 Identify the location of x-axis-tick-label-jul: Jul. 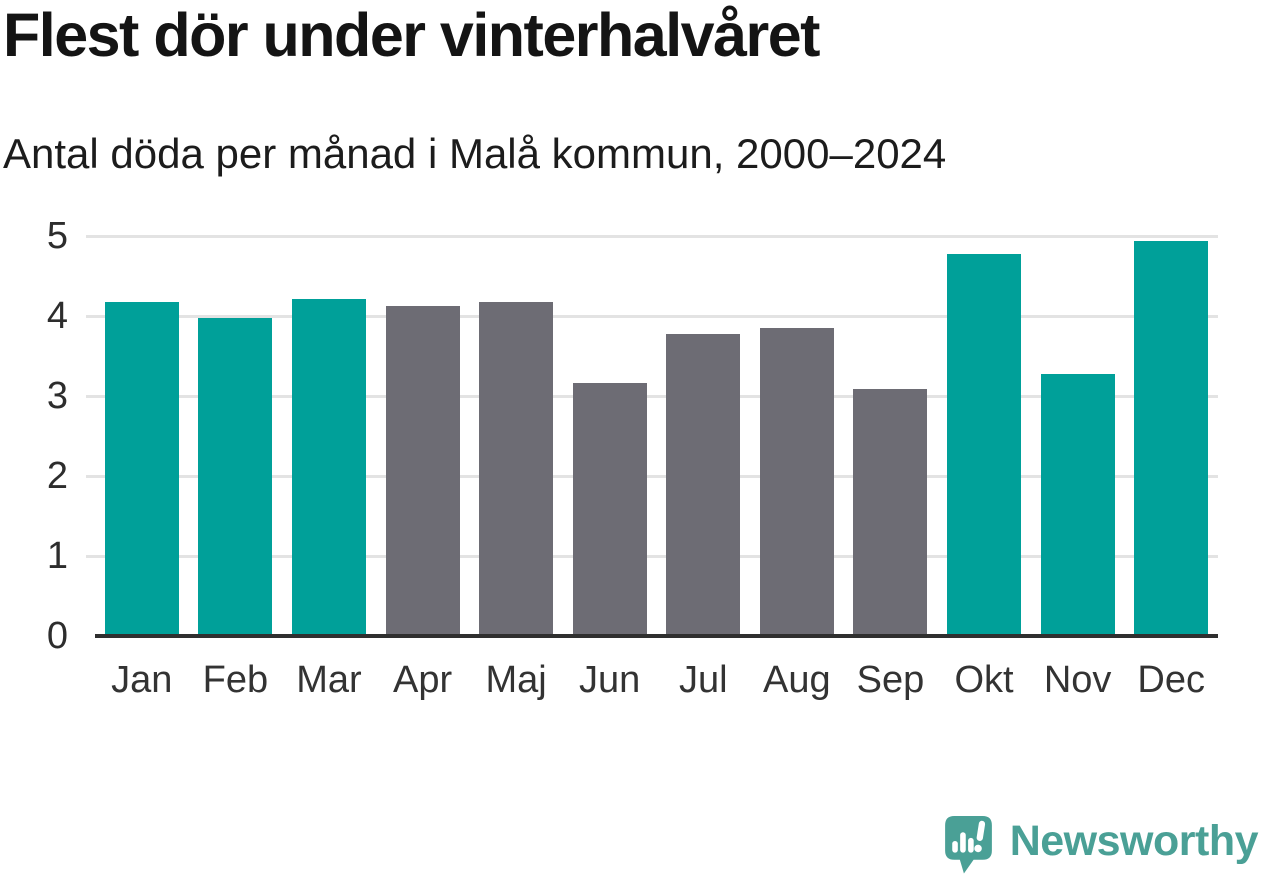
(703, 680).